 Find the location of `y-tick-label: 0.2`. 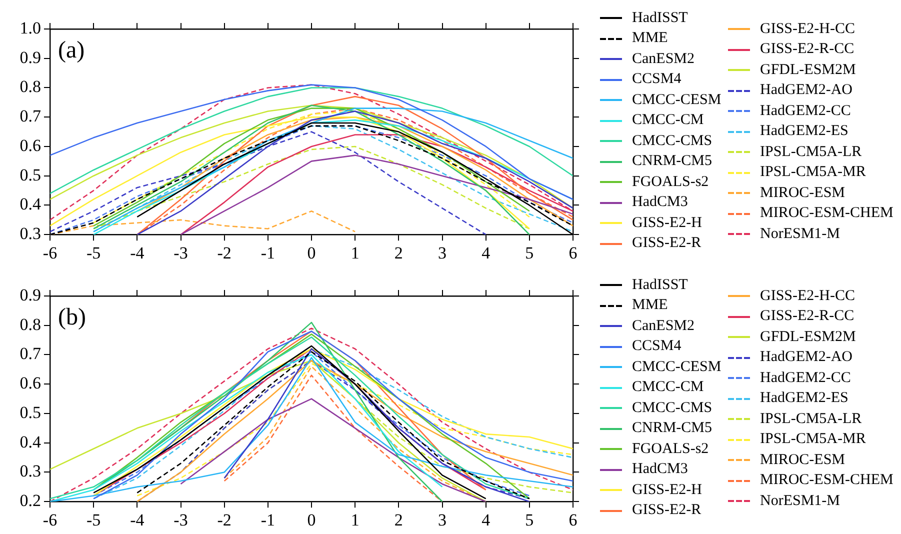

y-tick-label: 0.2 is located at coordinates (30, 500).